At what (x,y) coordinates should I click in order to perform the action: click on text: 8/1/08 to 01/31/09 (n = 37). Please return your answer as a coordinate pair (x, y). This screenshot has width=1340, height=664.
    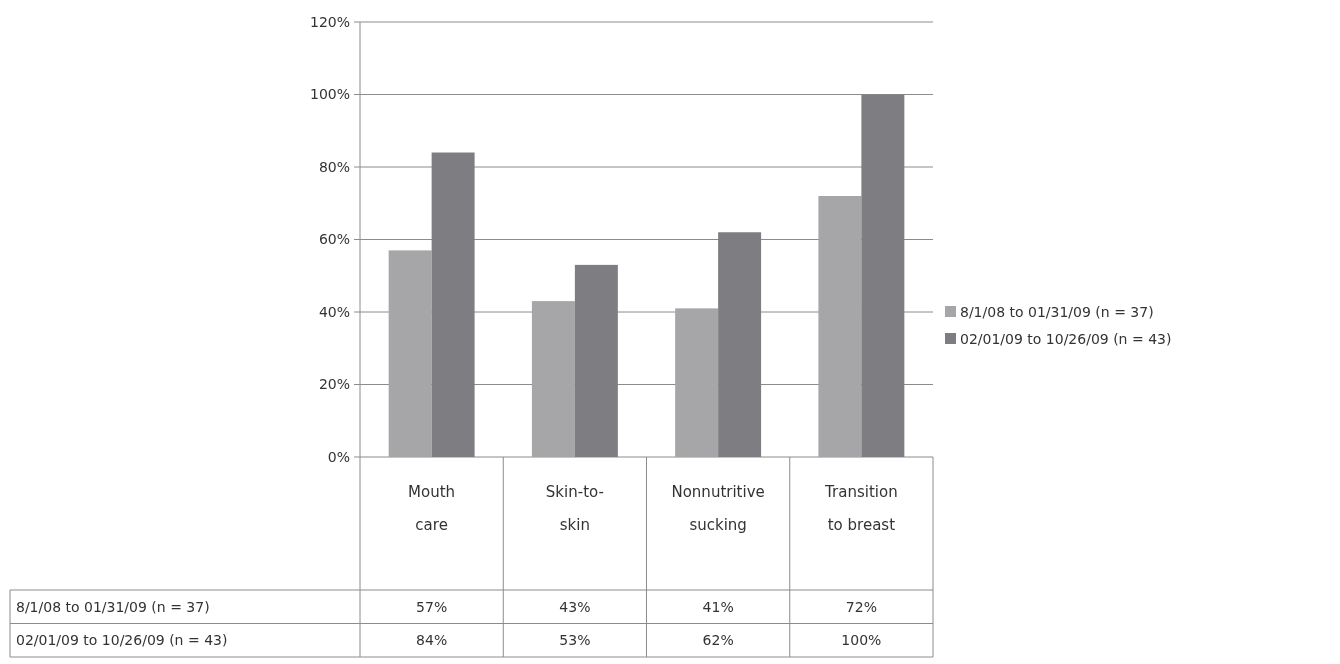
    Looking at the image, I should click on (113, 606).